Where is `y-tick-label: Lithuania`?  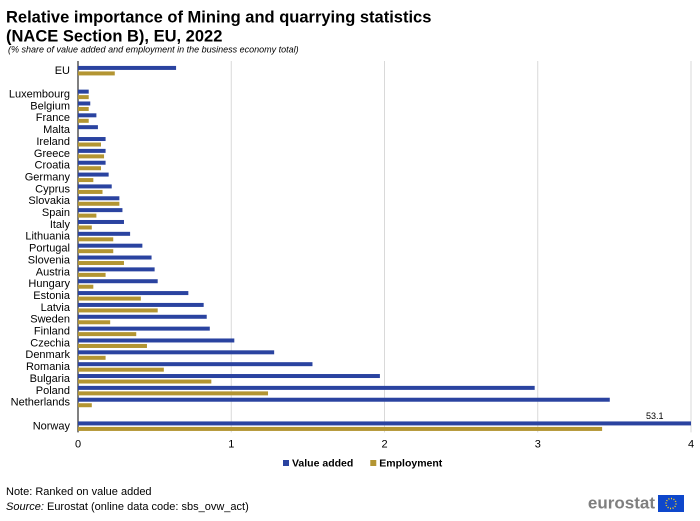
y-tick-label: Lithuania is located at coordinates (48, 237).